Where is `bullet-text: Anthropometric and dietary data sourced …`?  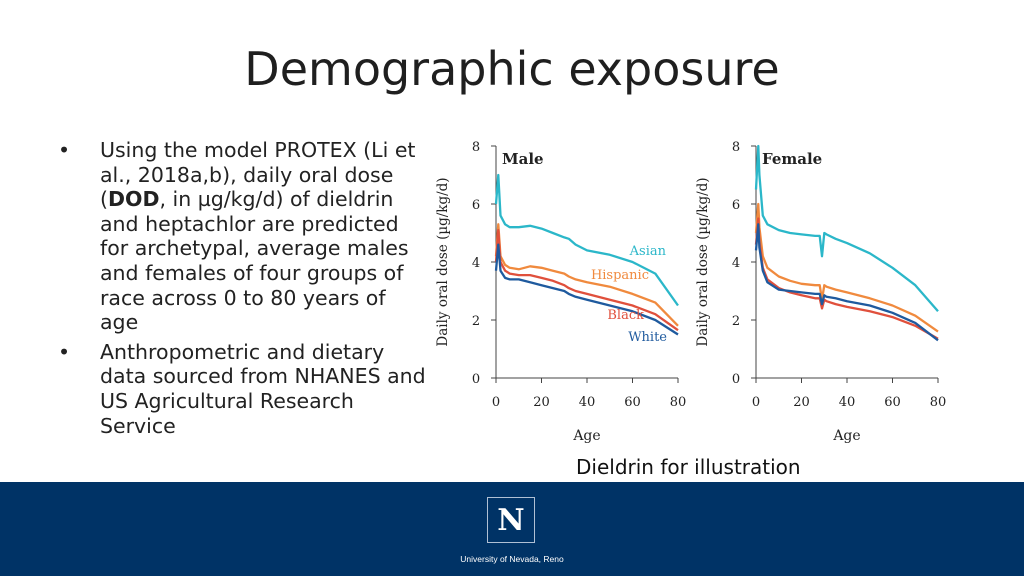 bullet-text: Anthropometric and dietary data sourced … is located at coordinates (263, 388).